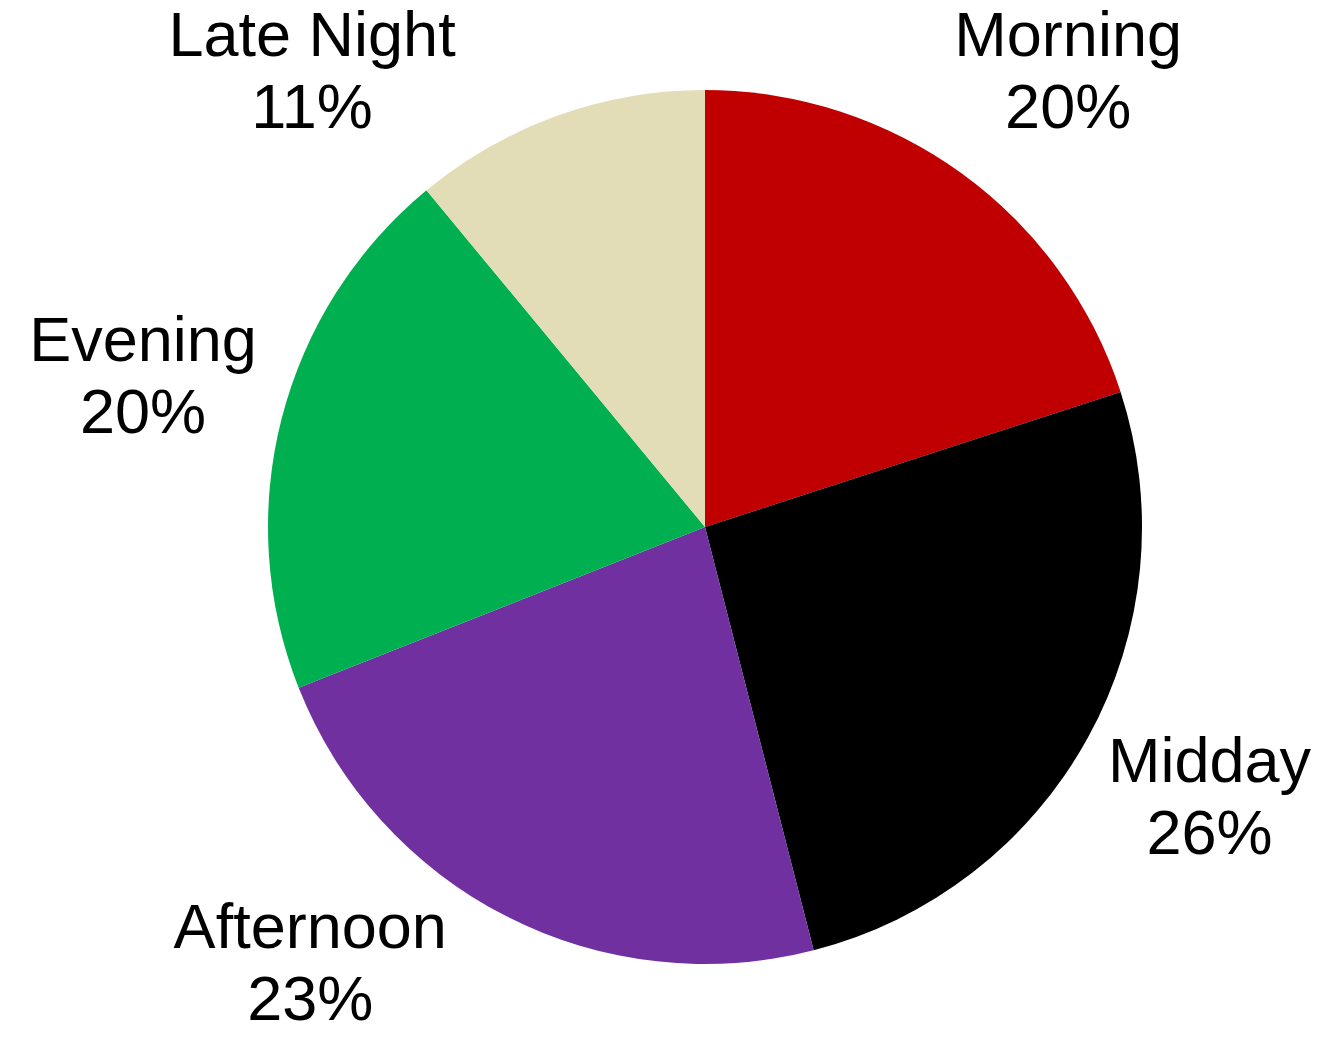  What do you see at coordinates (1209, 832) in the screenshot?
I see `data-label: 26%` at bounding box center [1209, 832].